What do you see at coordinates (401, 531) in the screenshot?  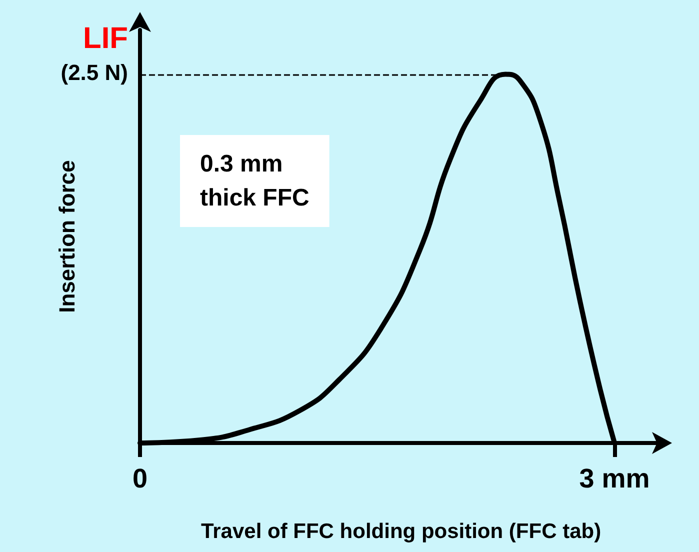 I see `x-axis-title: Travel of FFC holding position (FFC tab)` at bounding box center [401, 531].